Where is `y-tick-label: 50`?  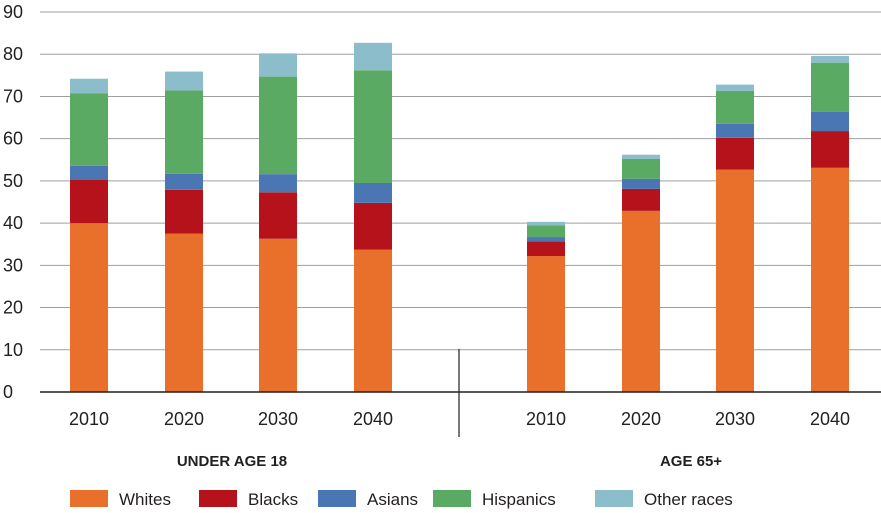
y-tick-label: 50 is located at coordinates (13, 181).